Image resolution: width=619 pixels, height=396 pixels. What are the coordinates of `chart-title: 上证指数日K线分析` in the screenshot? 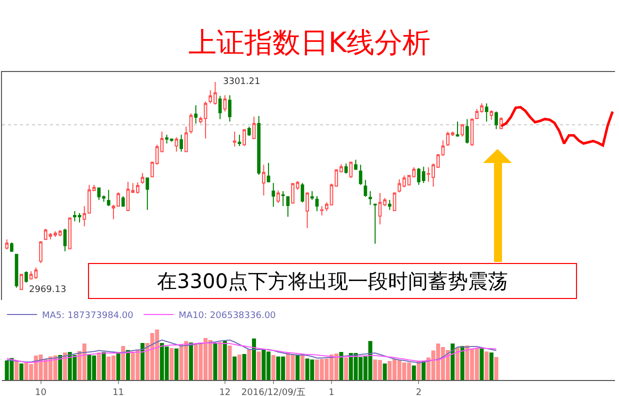 It's located at (309, 42).